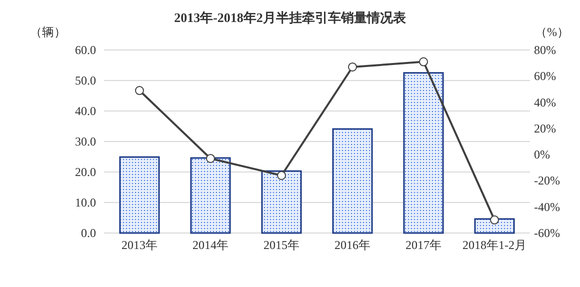  What do you see at coordinates (88, 233) in the screenshot?
I see `y-tick-label: 0.0` at bounding box center [88, 233].